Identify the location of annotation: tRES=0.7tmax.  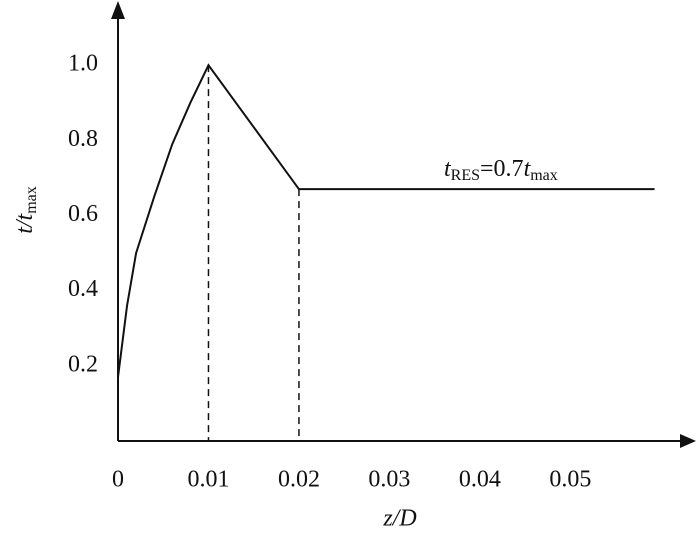
(501, 170).